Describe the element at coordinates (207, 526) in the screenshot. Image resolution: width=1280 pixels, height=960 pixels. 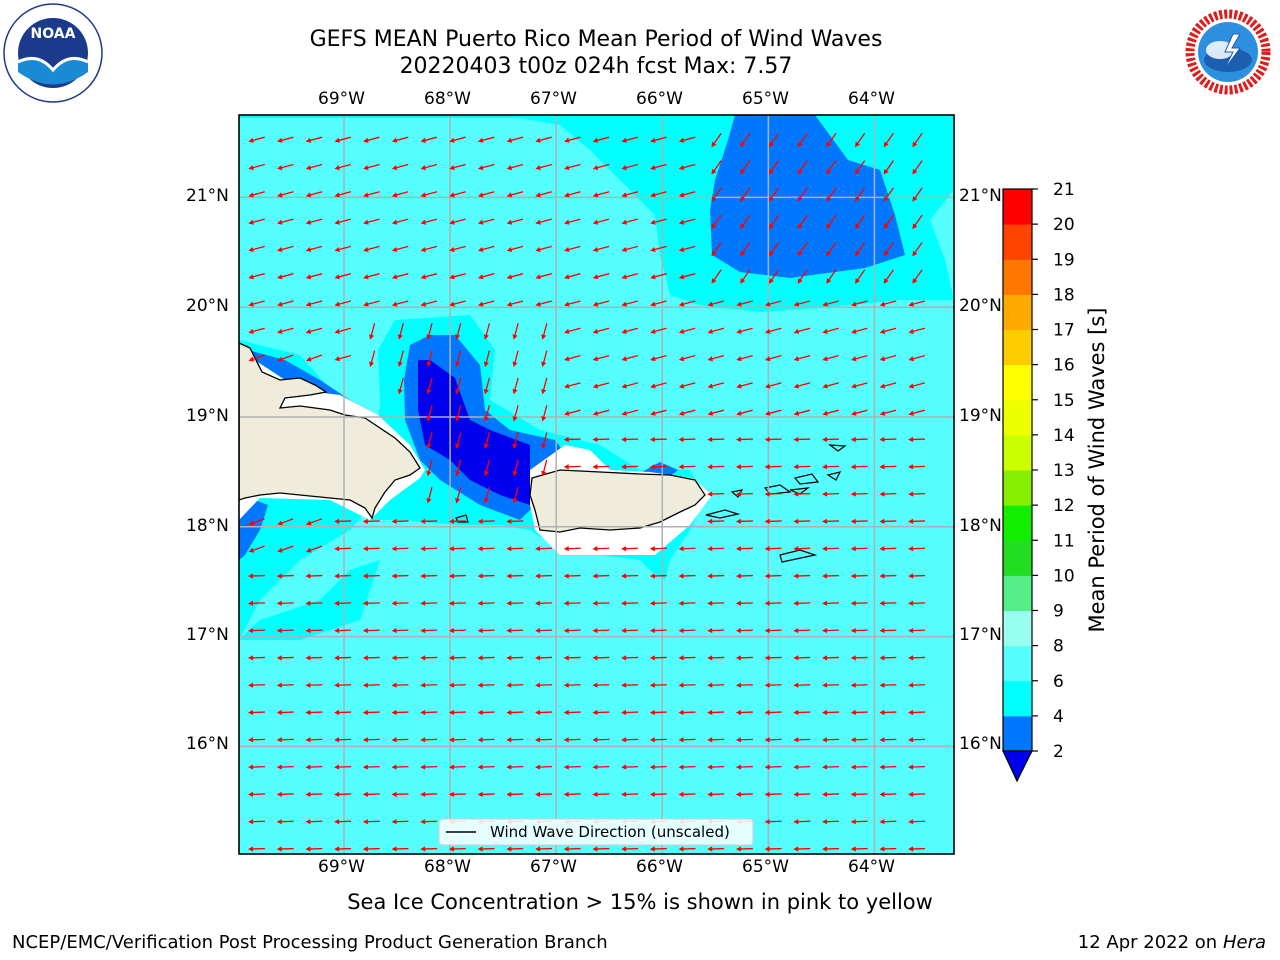
I see `lat-label-left-18n: 18°N` at that location.